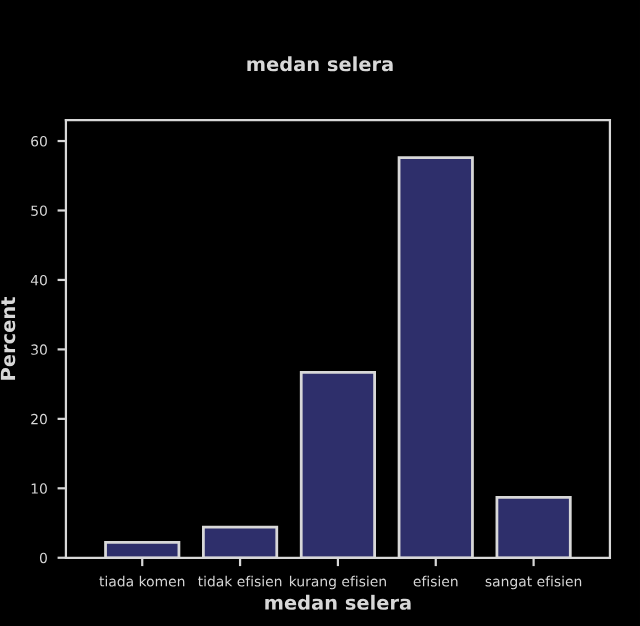 The width and height of the screenshot is (640, 626). What do you see at coordinates (8, 338) in the screenshot?
I see `y-axis-title: Percent` at bounding box center [8, 338].